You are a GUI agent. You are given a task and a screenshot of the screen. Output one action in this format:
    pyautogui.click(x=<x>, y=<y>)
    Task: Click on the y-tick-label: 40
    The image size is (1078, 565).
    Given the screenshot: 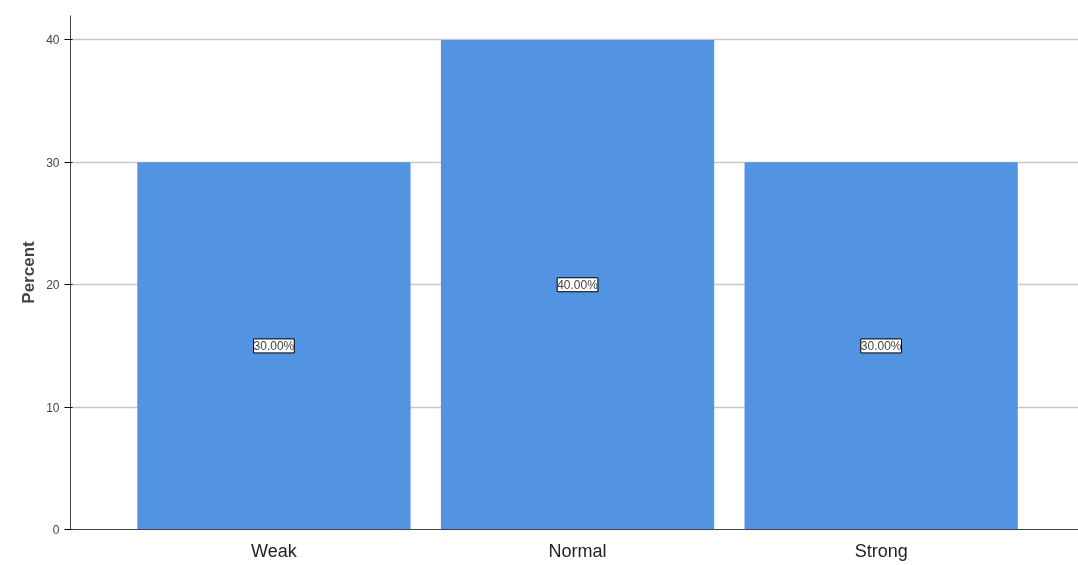 What is the action you would take?
    pyautogui.click(x=53, y=40)
    